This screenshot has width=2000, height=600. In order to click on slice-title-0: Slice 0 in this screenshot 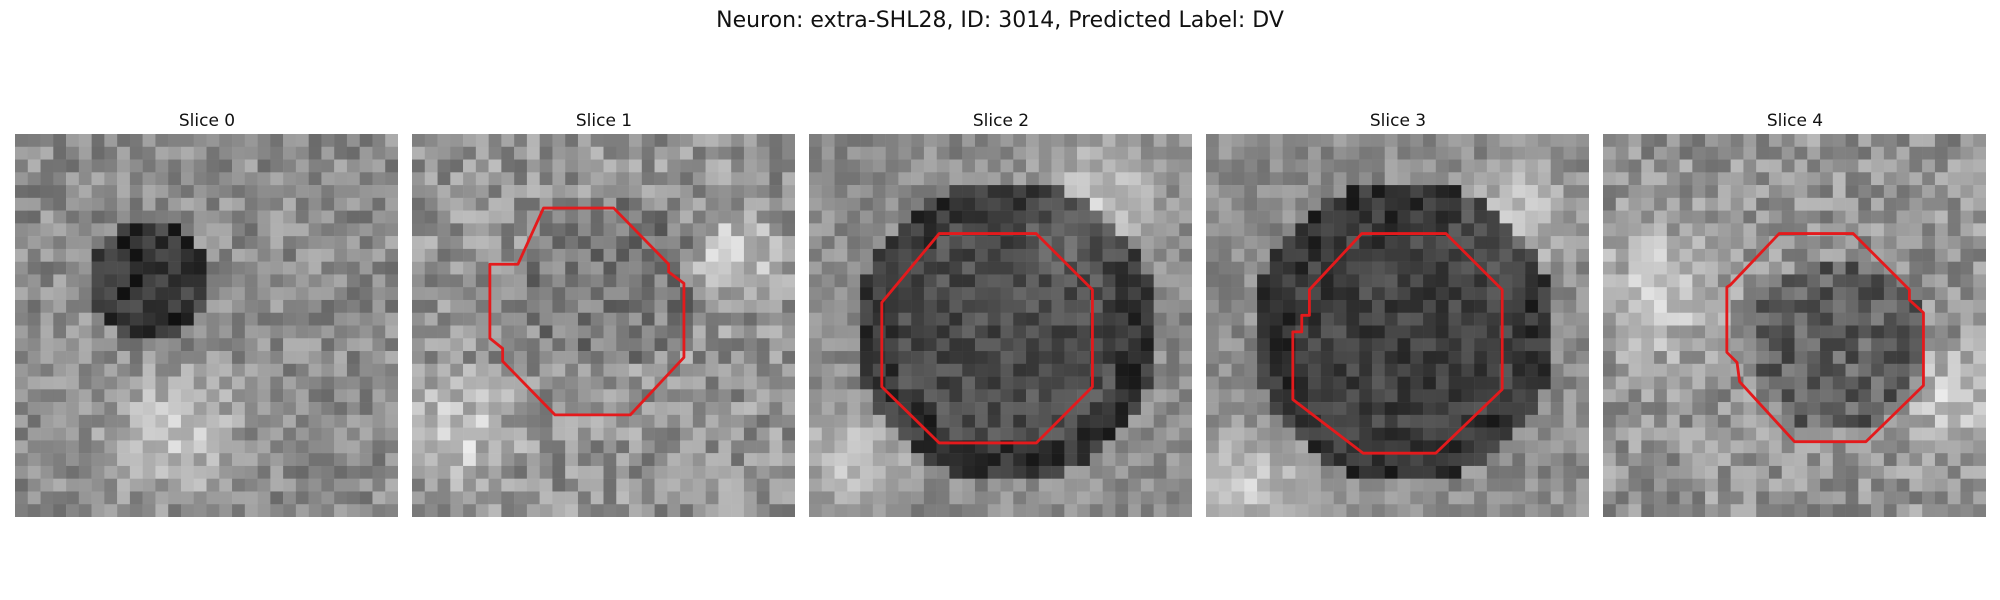, I will do `click(207, 121)`.